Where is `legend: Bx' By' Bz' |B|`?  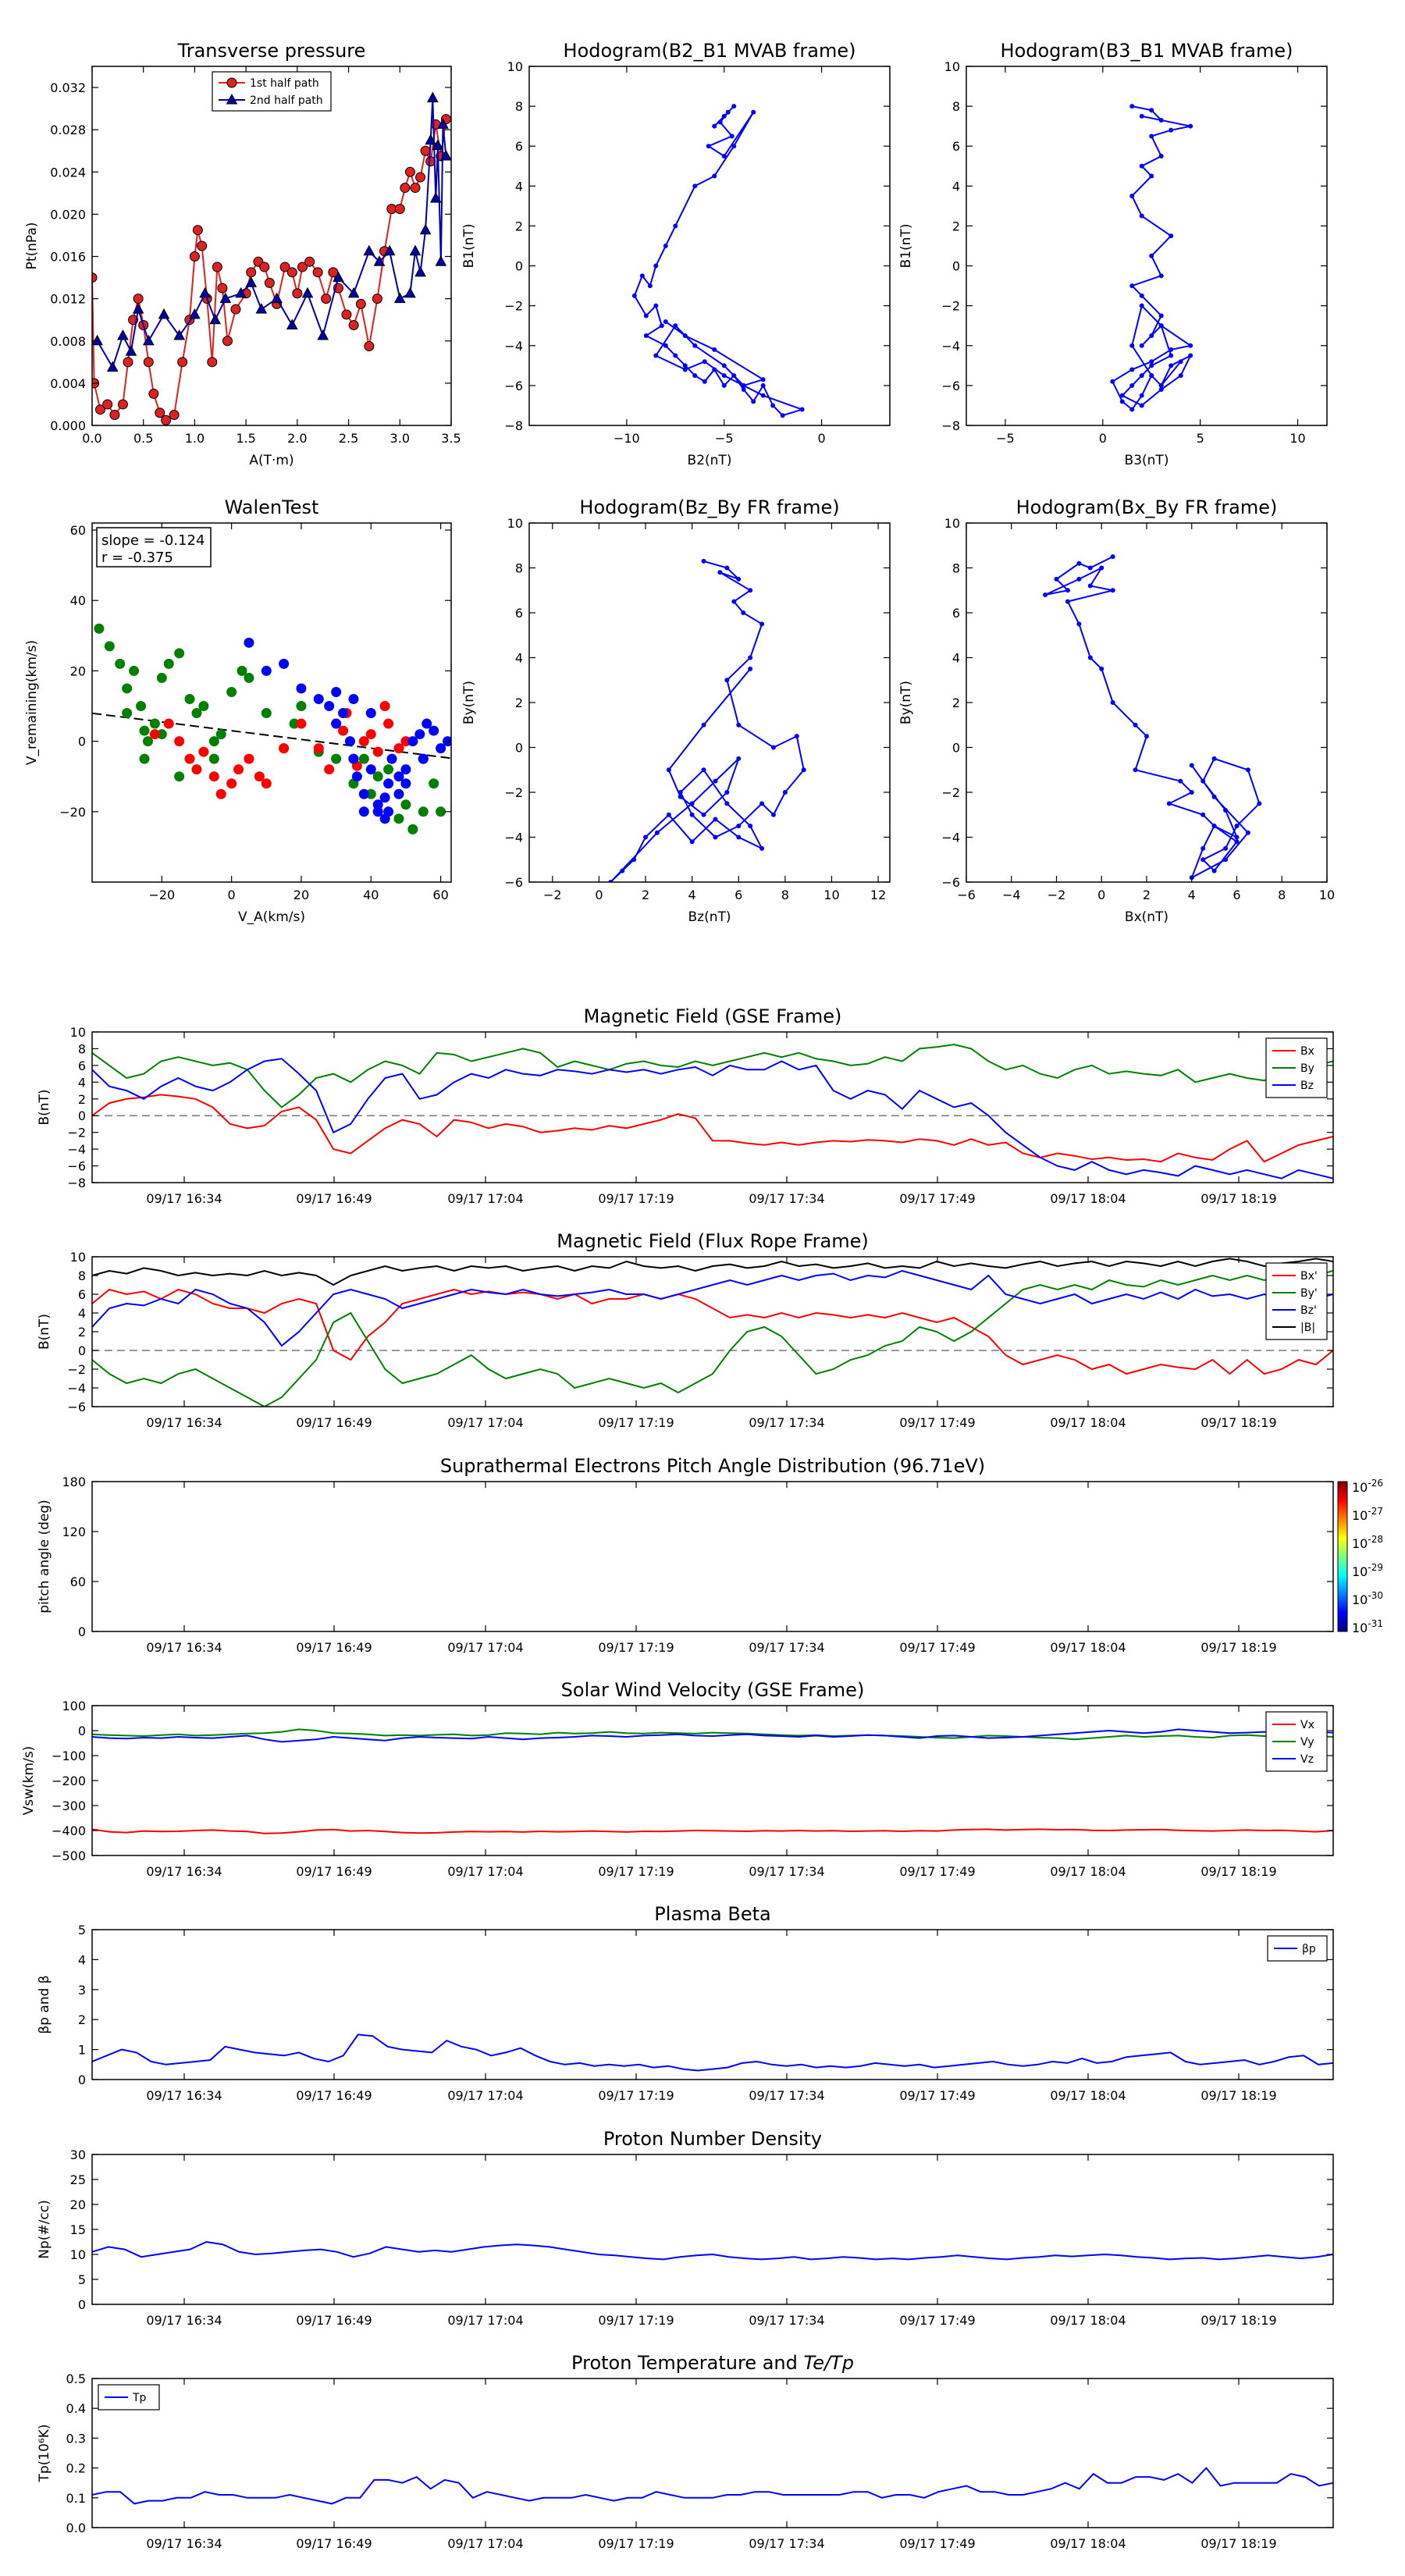 legend: Bx' By' Bz' |B| is located at coordinates (1296, 1301).